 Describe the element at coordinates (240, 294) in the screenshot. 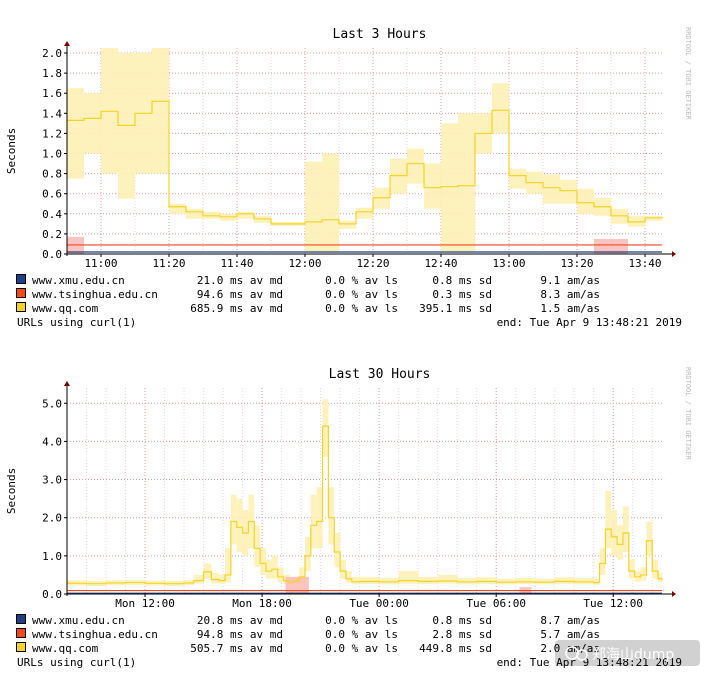

I see `legend-median: 94.6 ms av md` at that location.